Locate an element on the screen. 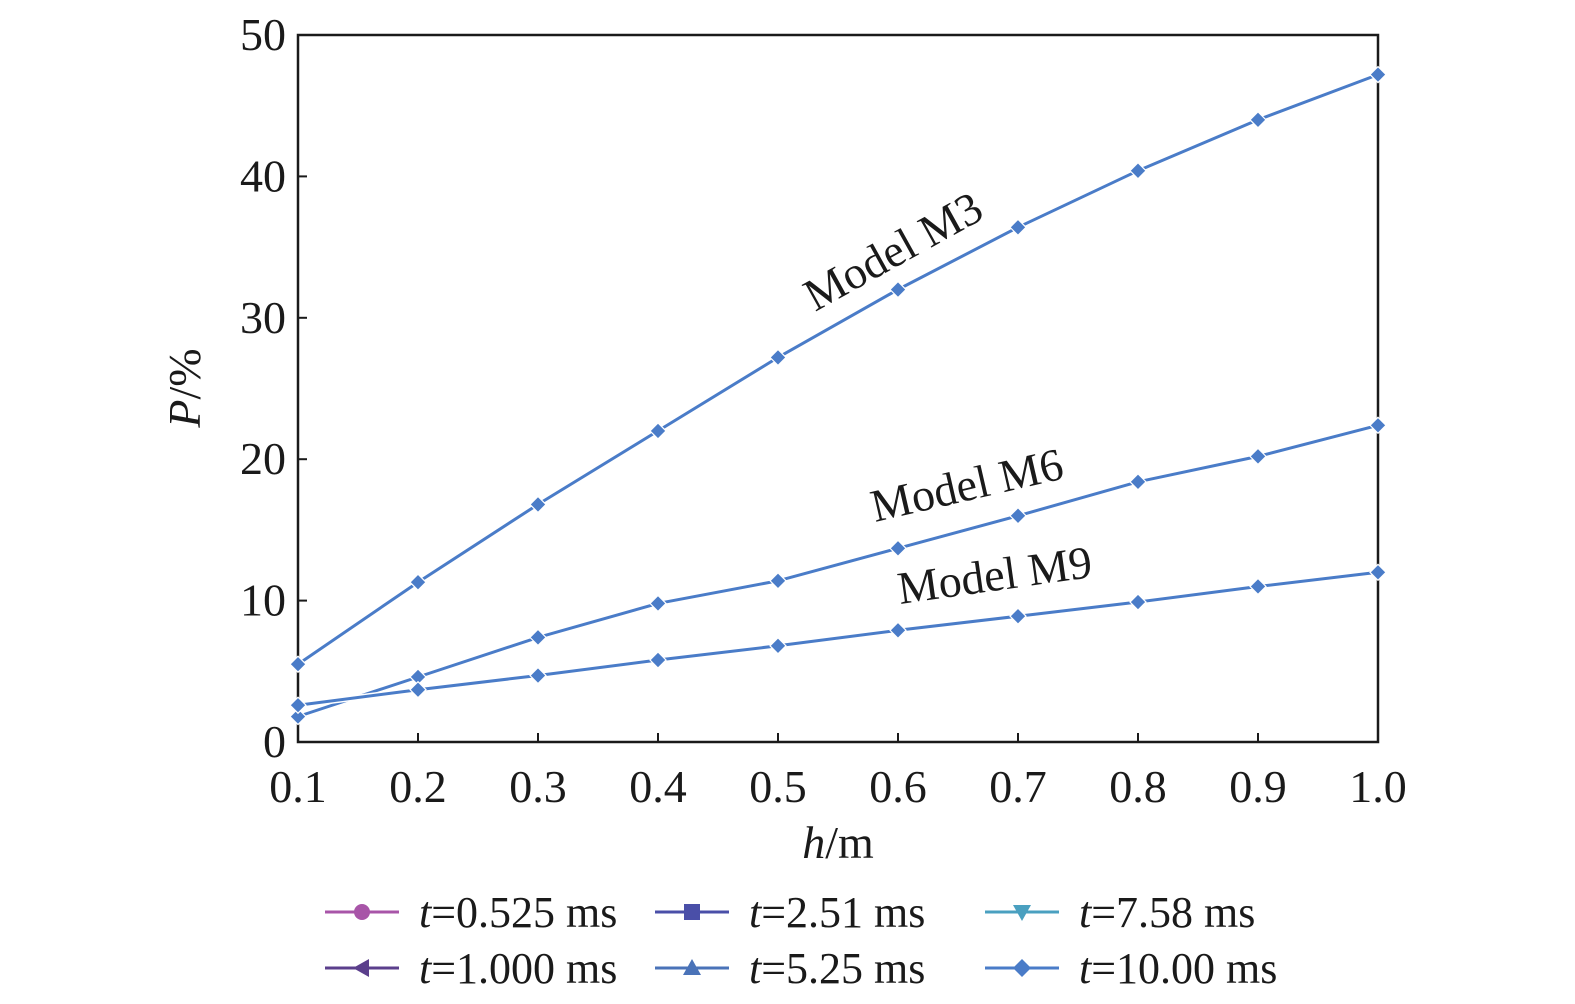 This screenshot has height=1004, width=1575. legend-item: t=10.00 ms is located at coordinates (1131, 968).